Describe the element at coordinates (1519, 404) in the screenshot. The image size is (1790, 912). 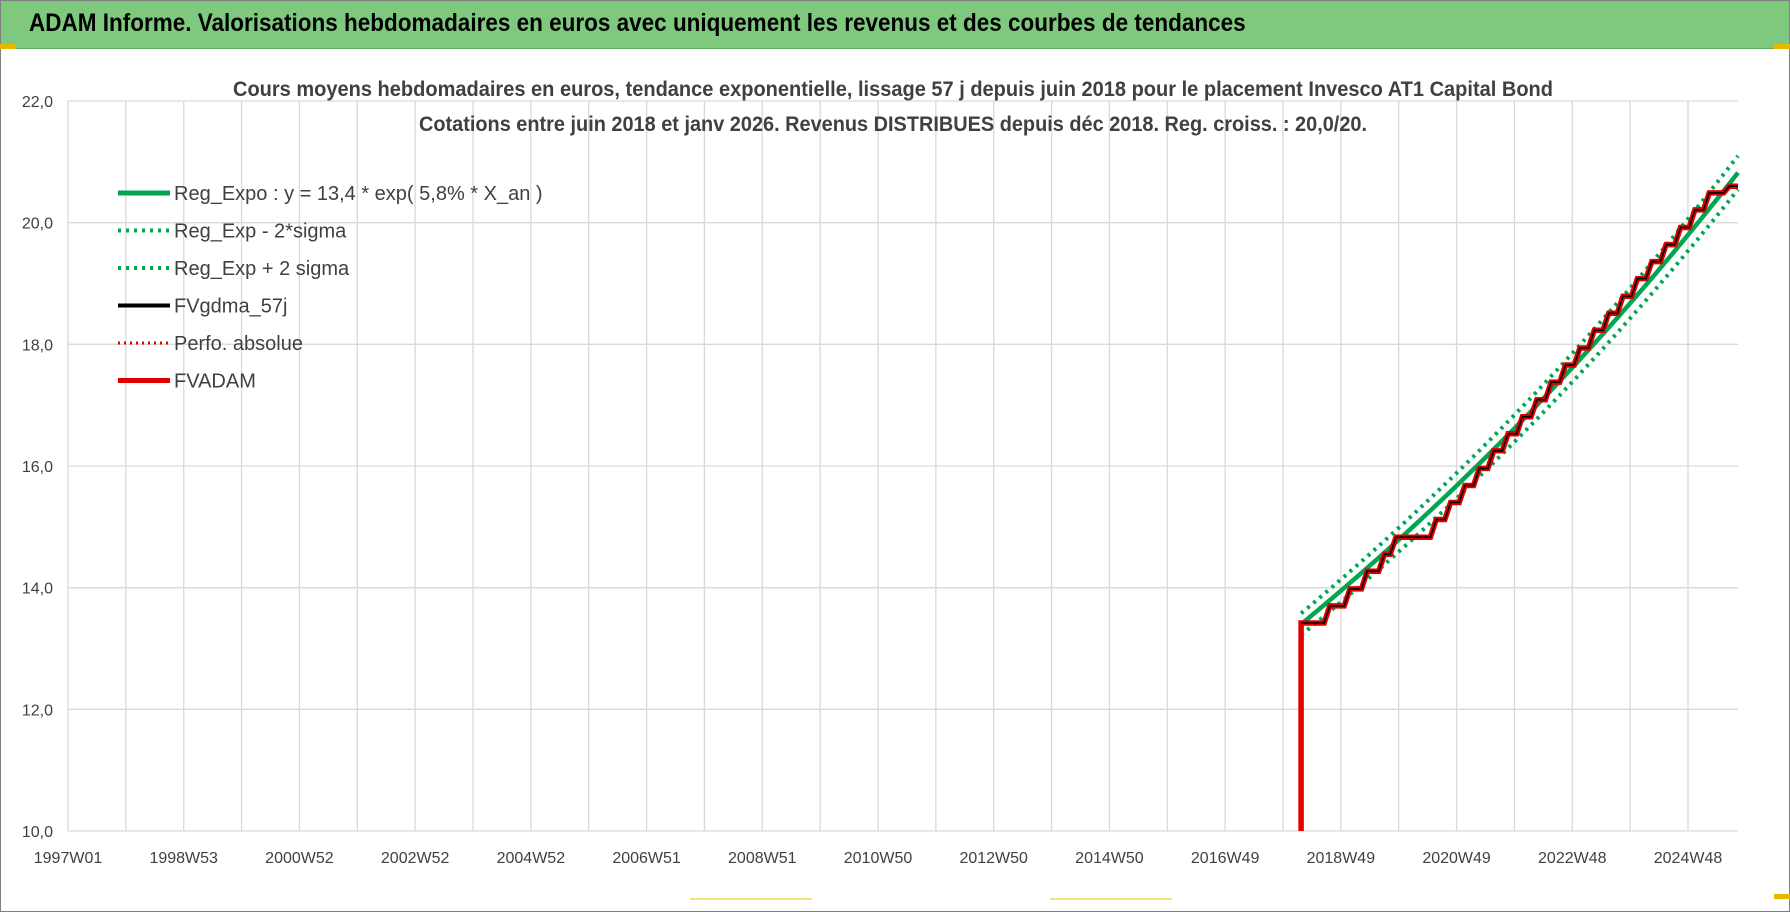
I see `series-fvgdma-57j` at that location.